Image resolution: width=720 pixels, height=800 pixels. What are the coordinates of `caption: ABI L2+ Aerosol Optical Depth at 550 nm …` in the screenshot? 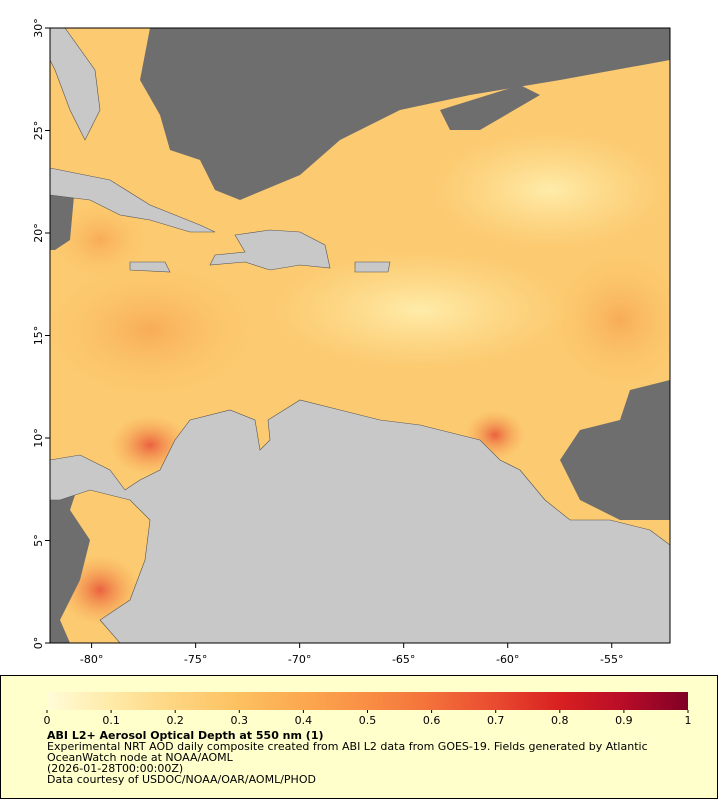 It's located at (362, 757).